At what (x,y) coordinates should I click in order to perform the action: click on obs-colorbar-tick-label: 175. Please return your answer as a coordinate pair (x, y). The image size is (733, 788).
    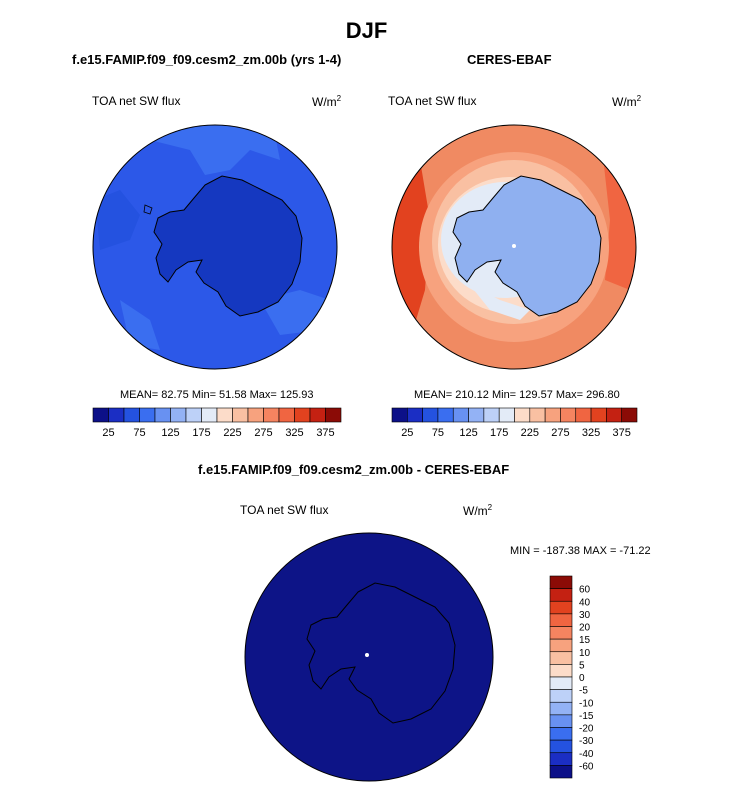
    Looking at the image, I should click on (499, 433).